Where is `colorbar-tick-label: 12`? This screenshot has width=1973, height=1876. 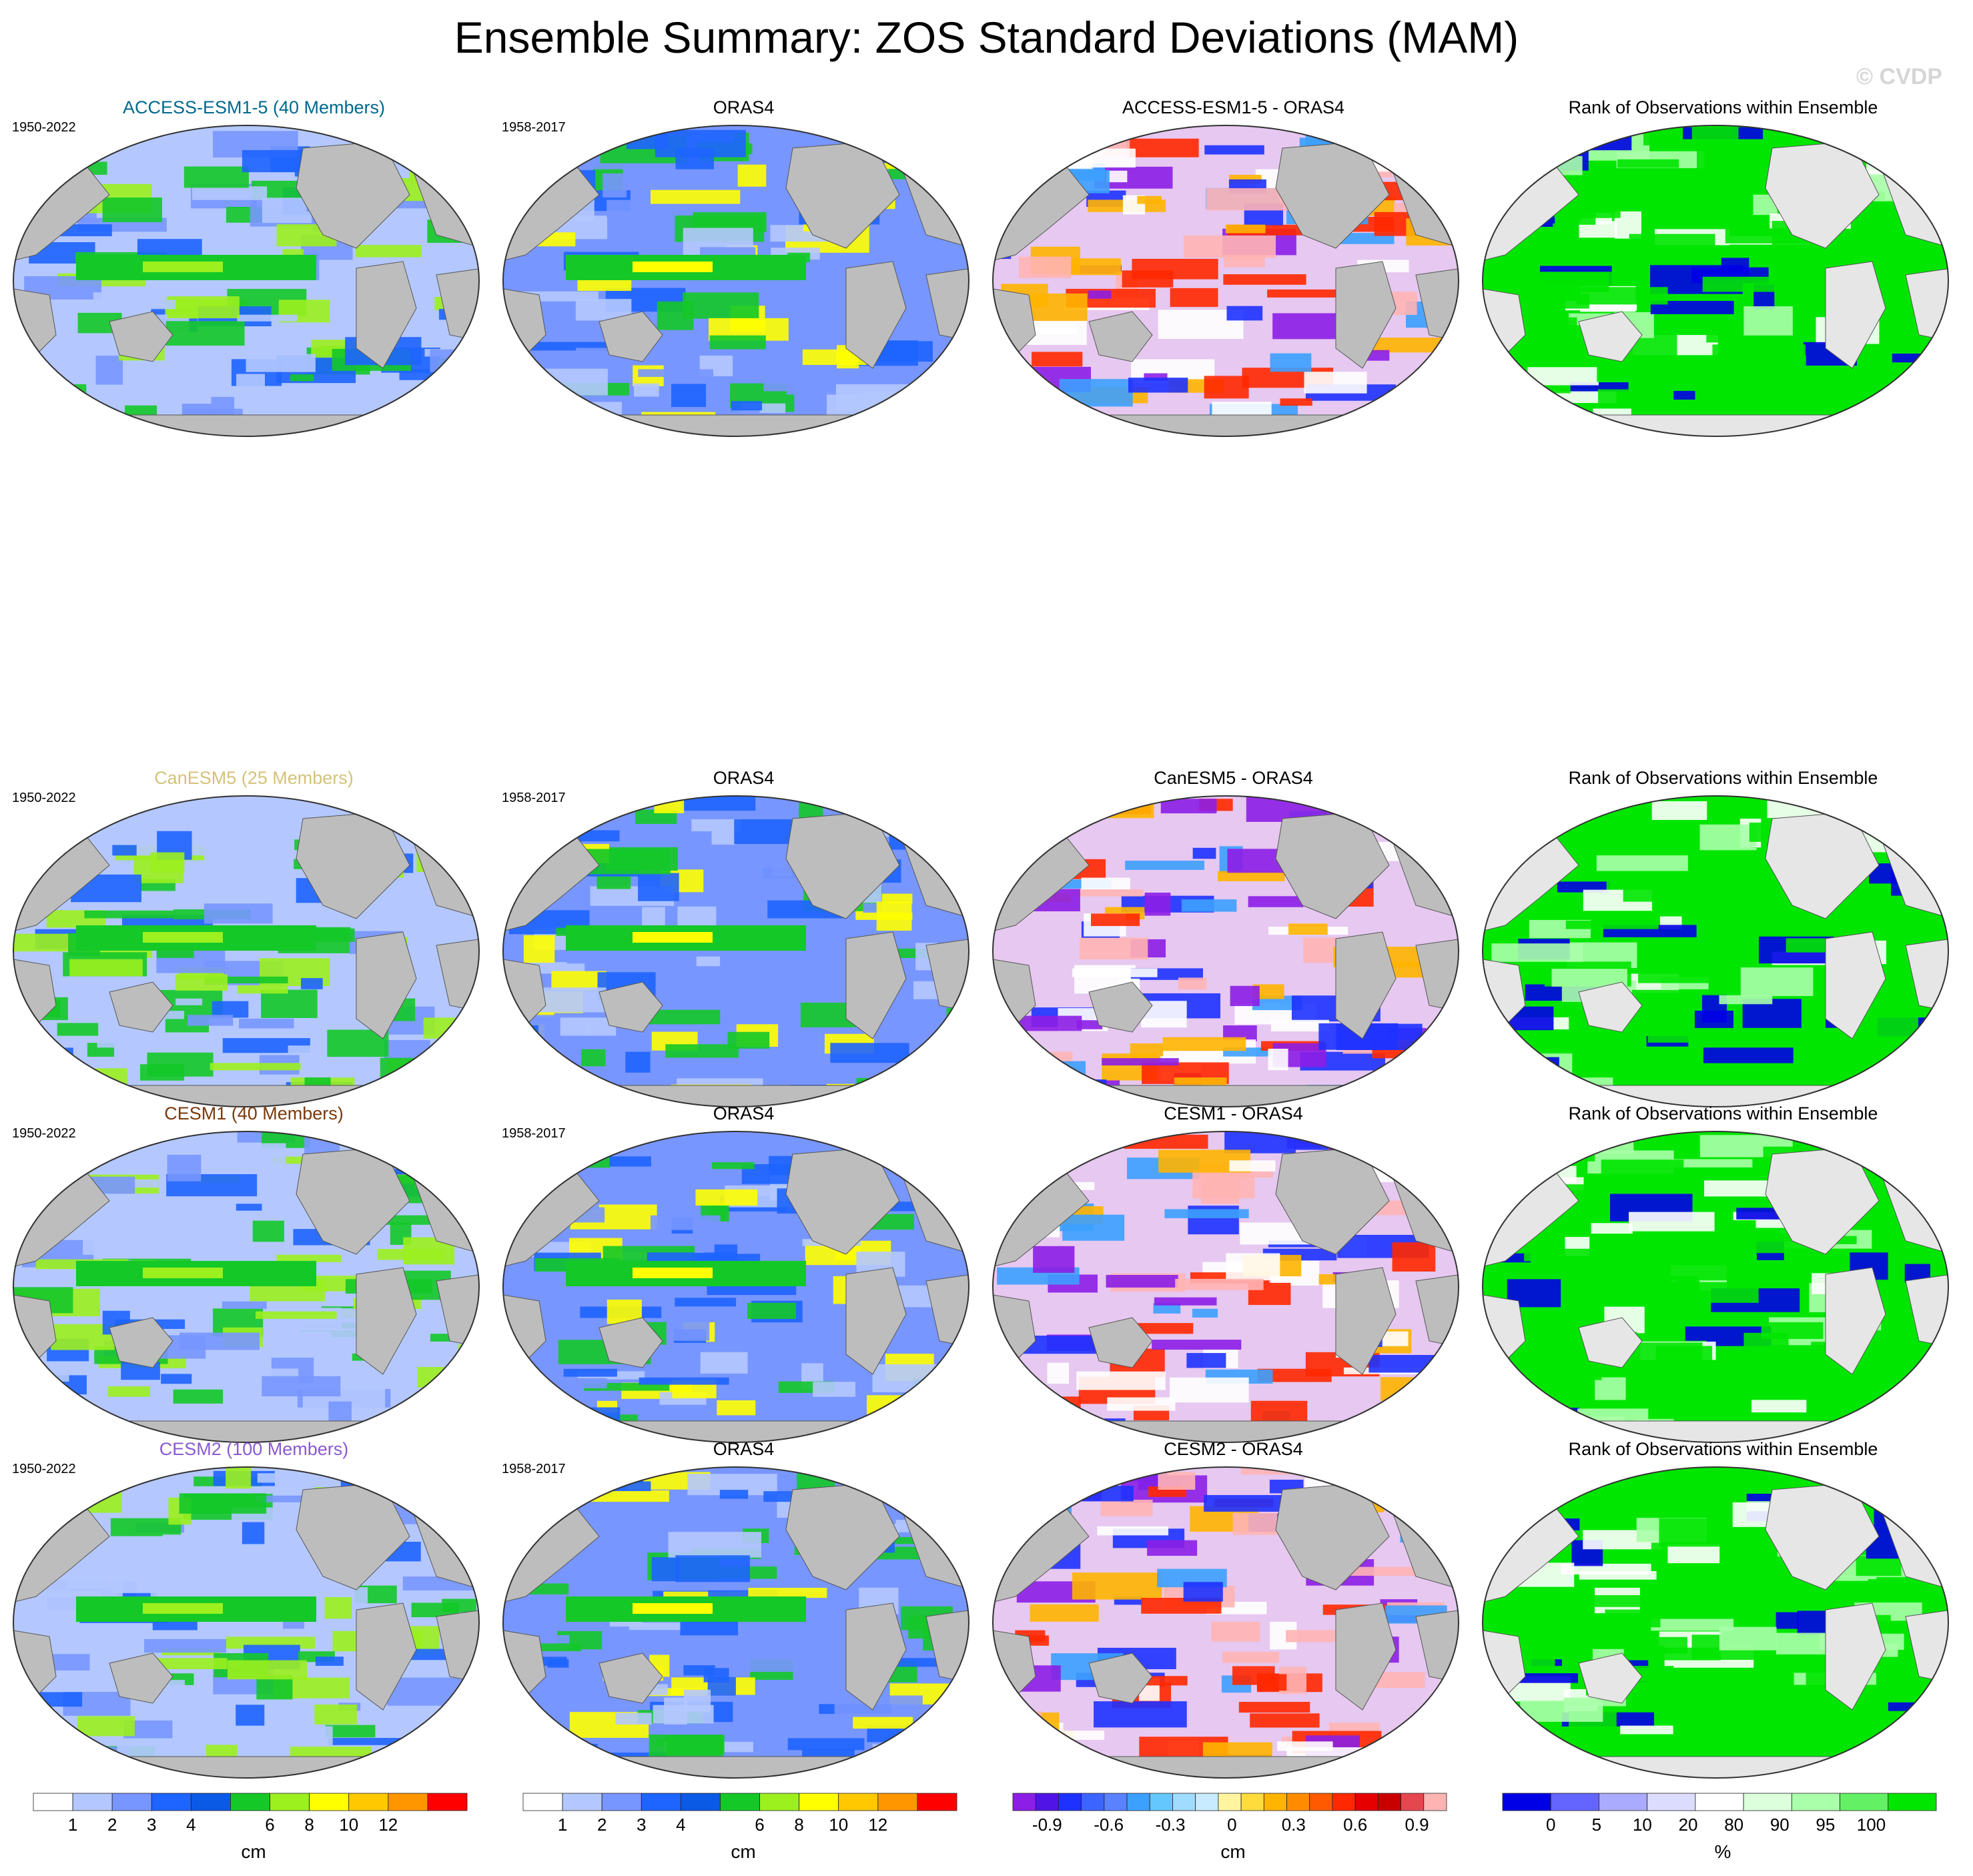
colorbar-tick-label: 12 is located at coordinates (388, 1825).